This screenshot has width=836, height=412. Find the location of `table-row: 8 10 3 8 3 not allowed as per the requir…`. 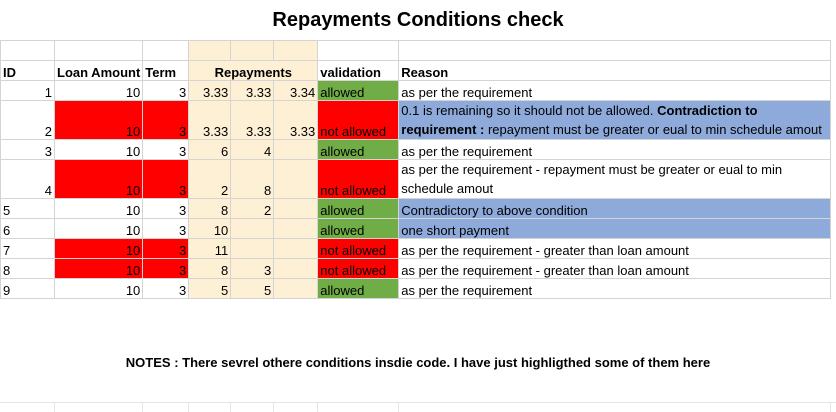

table-row: 8 10 3 8 3 not allowed as per the requir… is located at coordinates (416, 268).